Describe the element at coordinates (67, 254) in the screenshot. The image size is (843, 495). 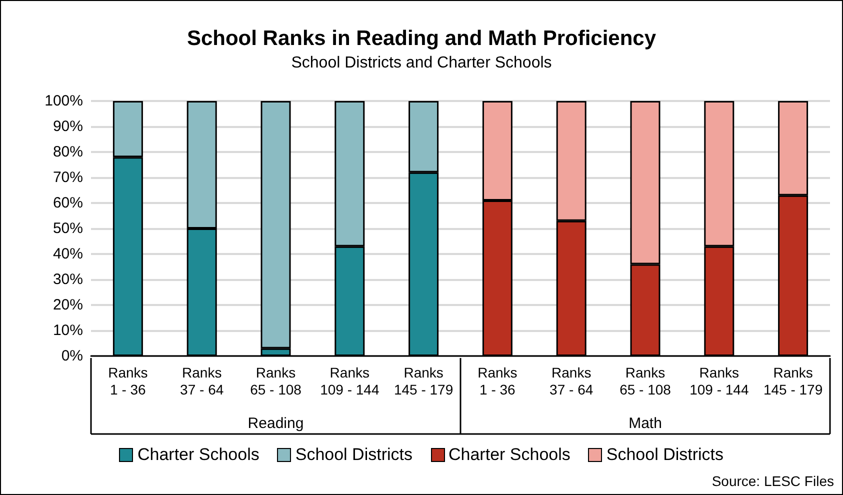
I see `y-tick-label: 40%` at that location.